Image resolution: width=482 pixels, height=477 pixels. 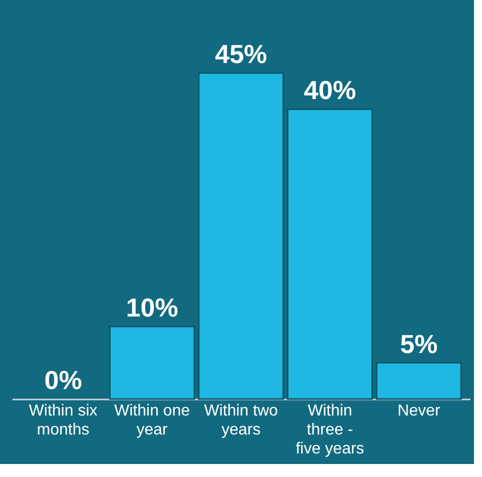 I want to click on data-label: 45%, so click(x=241, y=54).